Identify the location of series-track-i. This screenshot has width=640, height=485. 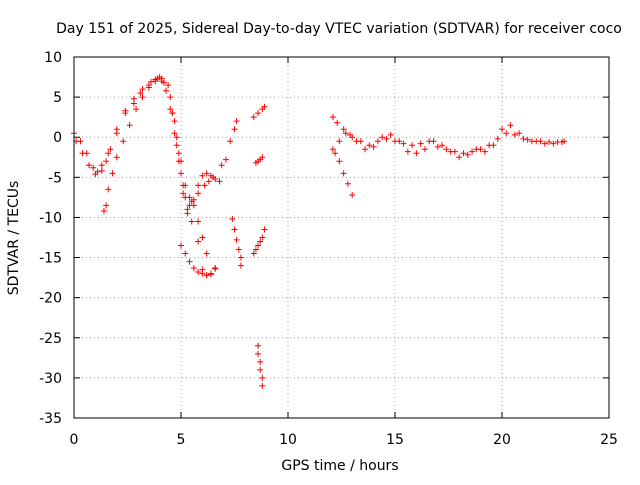
(259, 112).